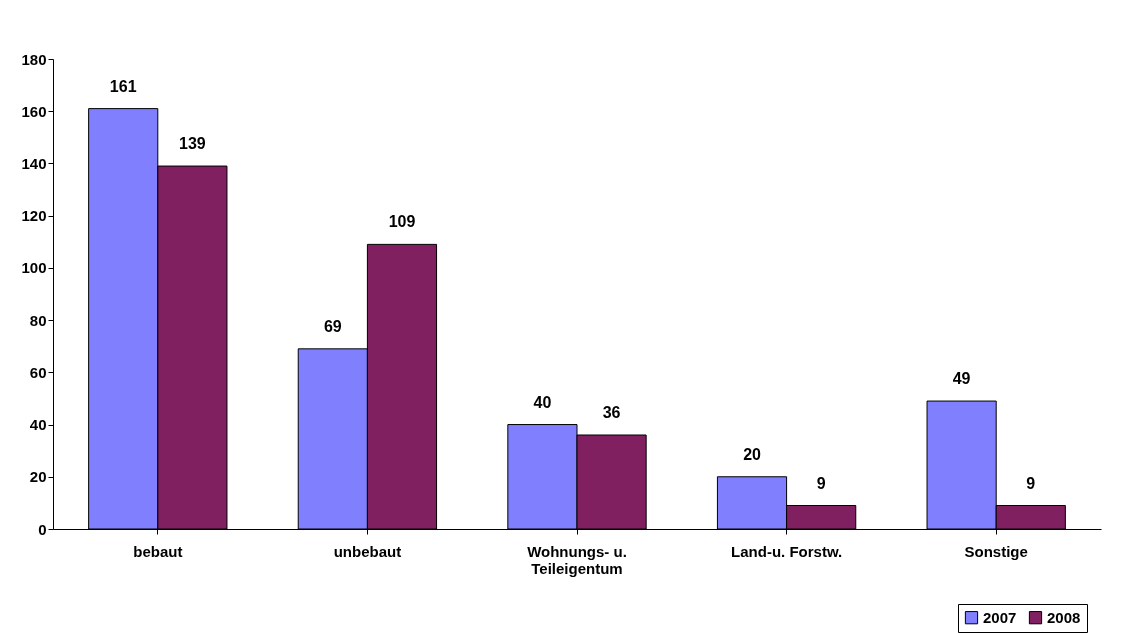 This screenshot has width=1137, height=633. I want to click on x-tick-label: unbebaut, so click(367, 551).